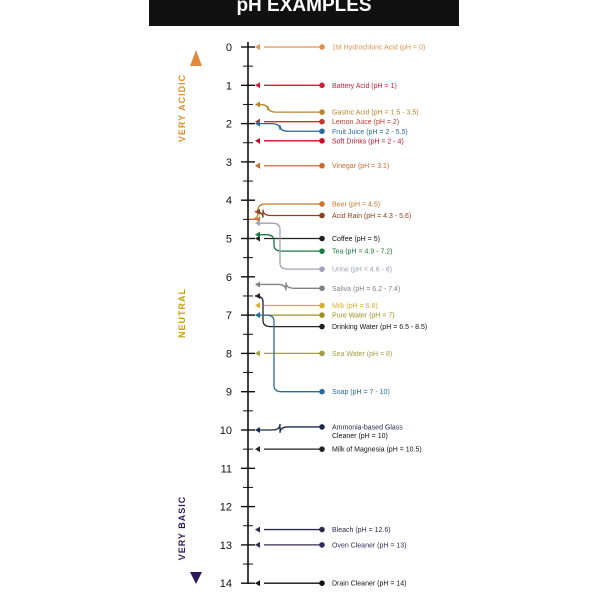 The image size is (600, 600). I want to click on title-bar: pH EXAMPLES, so click(304, 13).